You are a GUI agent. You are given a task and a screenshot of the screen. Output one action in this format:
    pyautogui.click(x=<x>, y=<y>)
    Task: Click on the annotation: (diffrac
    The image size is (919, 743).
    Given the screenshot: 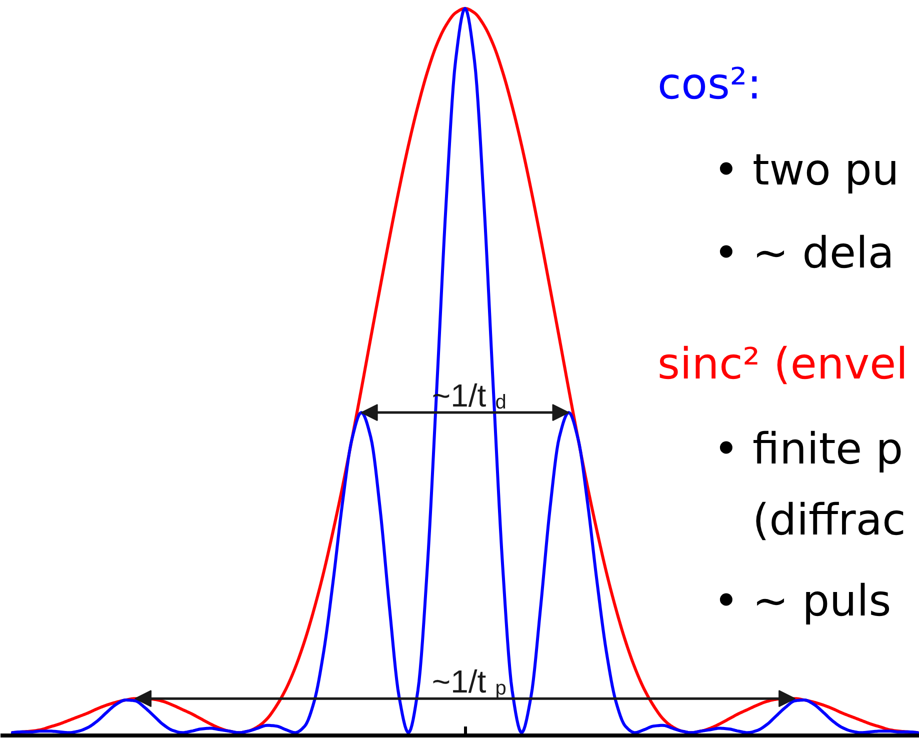 What is the action you would take?
    pyautogui.click(x=829, y=521)
    